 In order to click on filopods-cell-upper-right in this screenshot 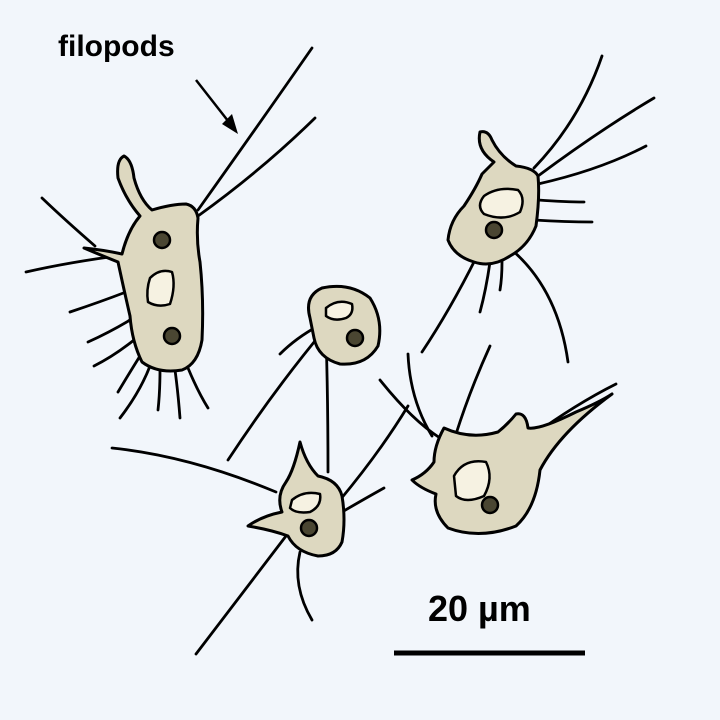, I will do `click(538, 209)`.